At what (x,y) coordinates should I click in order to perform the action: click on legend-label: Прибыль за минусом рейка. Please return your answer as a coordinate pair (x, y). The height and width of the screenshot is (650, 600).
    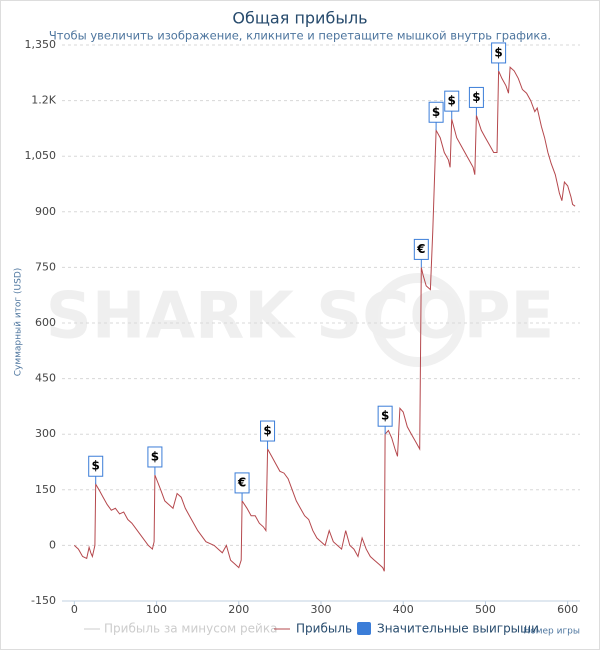
    Looking at the image, I should click on (190, 629).